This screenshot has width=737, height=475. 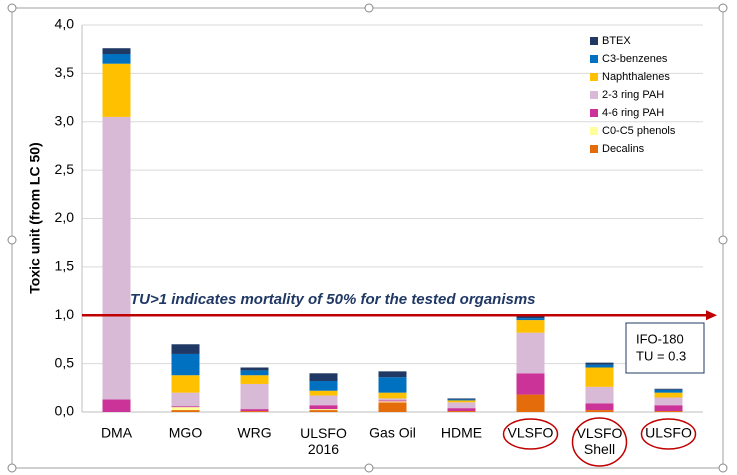 I want to click on x-tick-label: WRG, so click(x=254, y=433).